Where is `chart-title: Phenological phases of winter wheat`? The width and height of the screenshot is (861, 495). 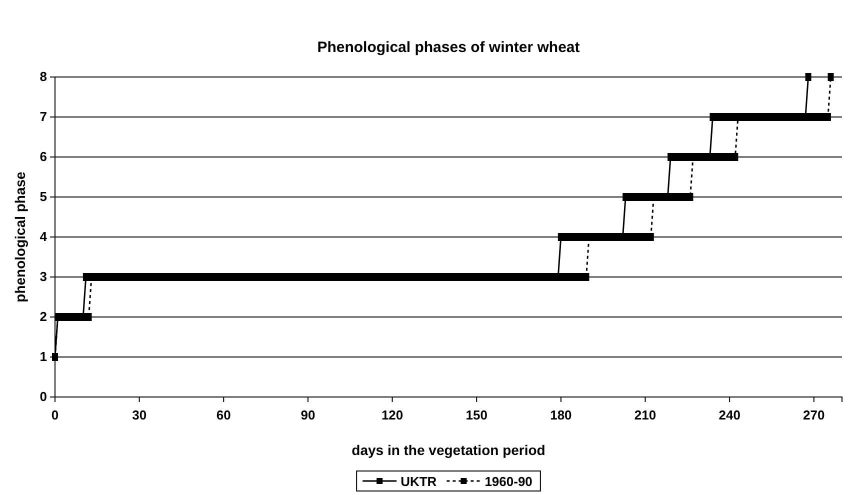
chart-title: Phenological phases of winter wheat is located at coordinates (448, 47).